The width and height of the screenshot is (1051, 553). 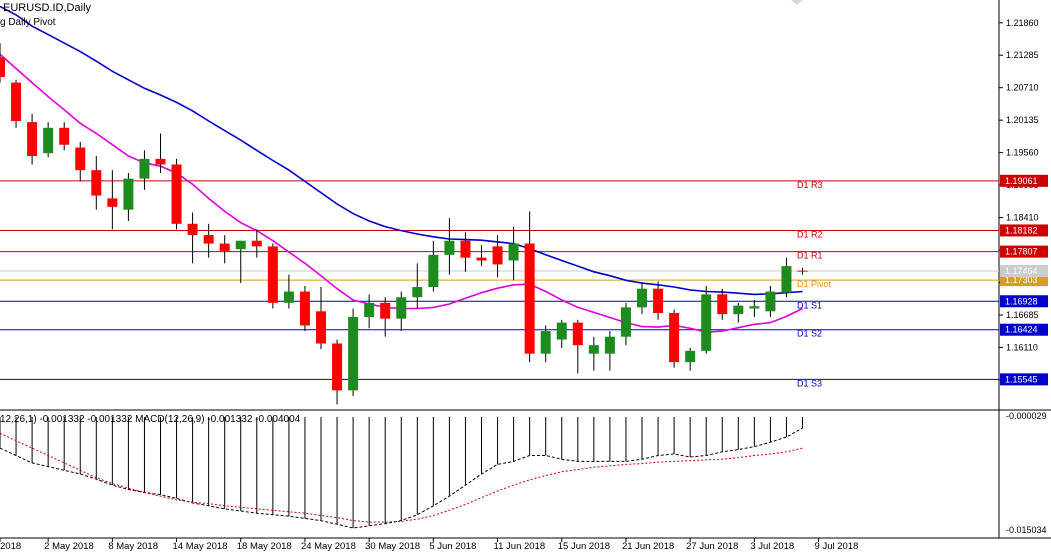 What do you see at coordinates (809, 334) in the screenshot?
I see `pivot-label: D1 S2` at bounding box center [809, 334].